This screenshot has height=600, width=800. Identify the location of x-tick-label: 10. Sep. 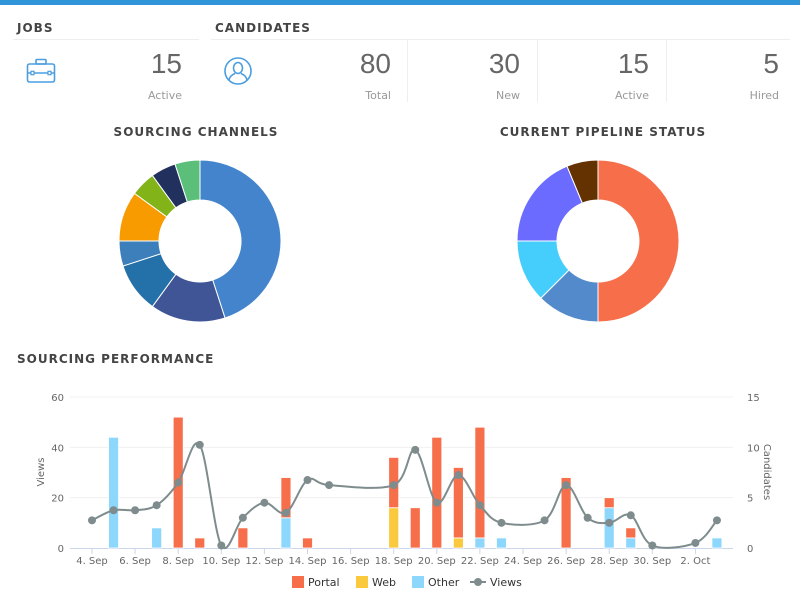
(221, 561).